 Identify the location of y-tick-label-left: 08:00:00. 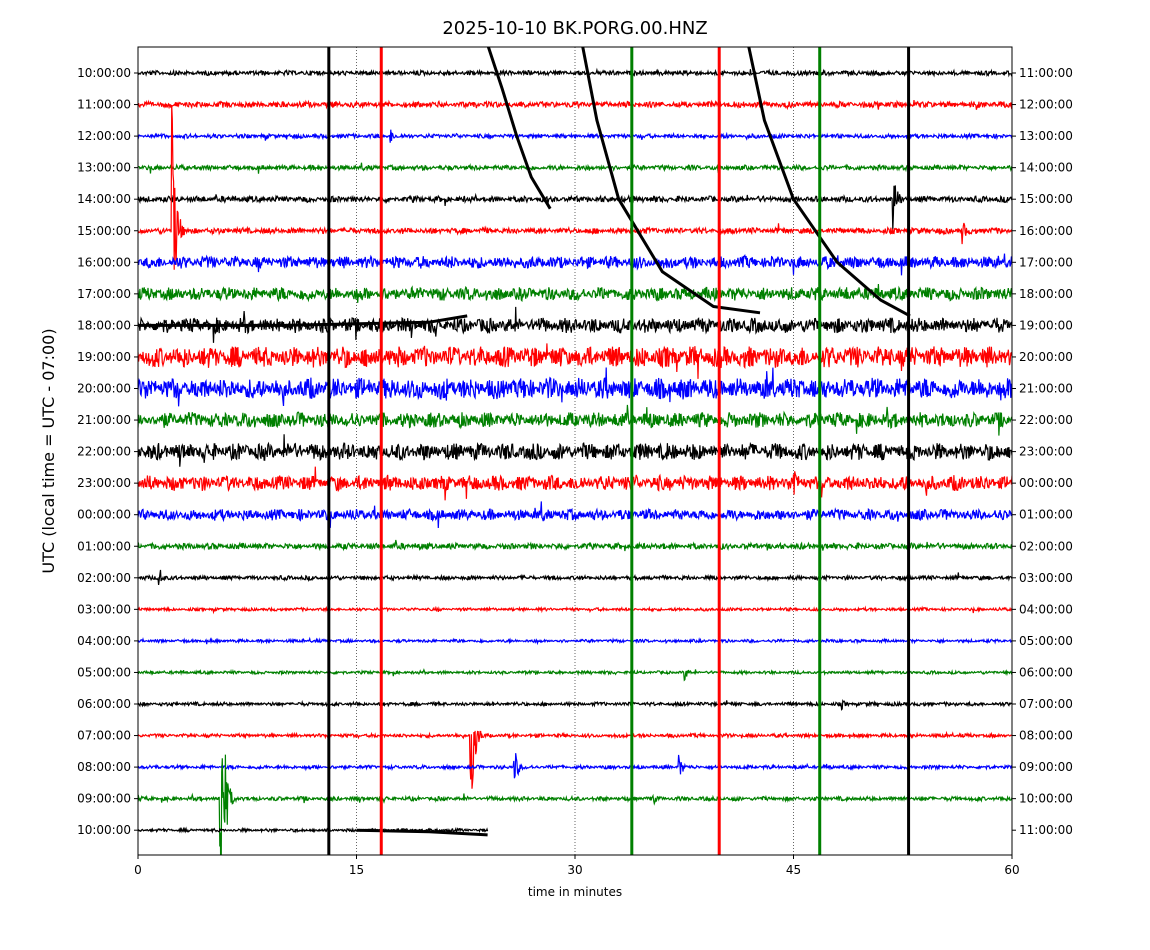
(104, 767).